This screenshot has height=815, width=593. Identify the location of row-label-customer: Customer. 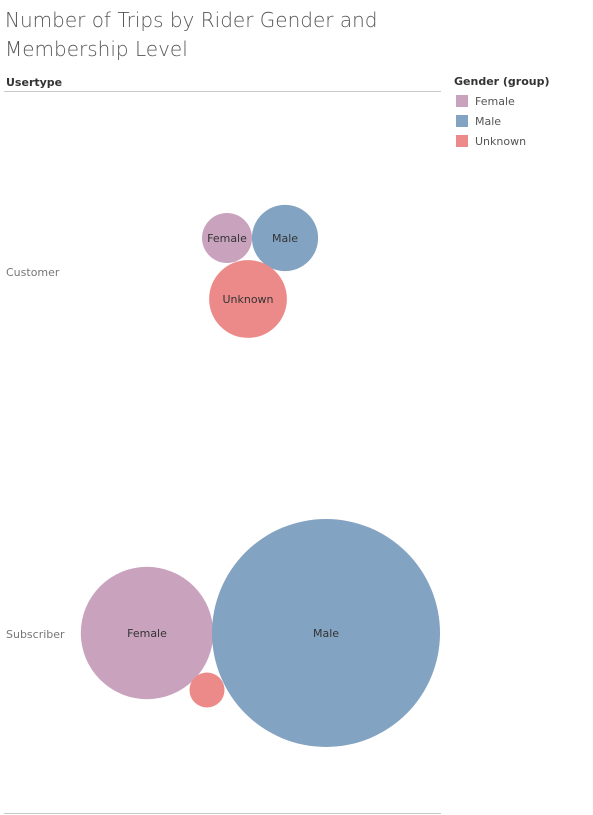
(33, 272).